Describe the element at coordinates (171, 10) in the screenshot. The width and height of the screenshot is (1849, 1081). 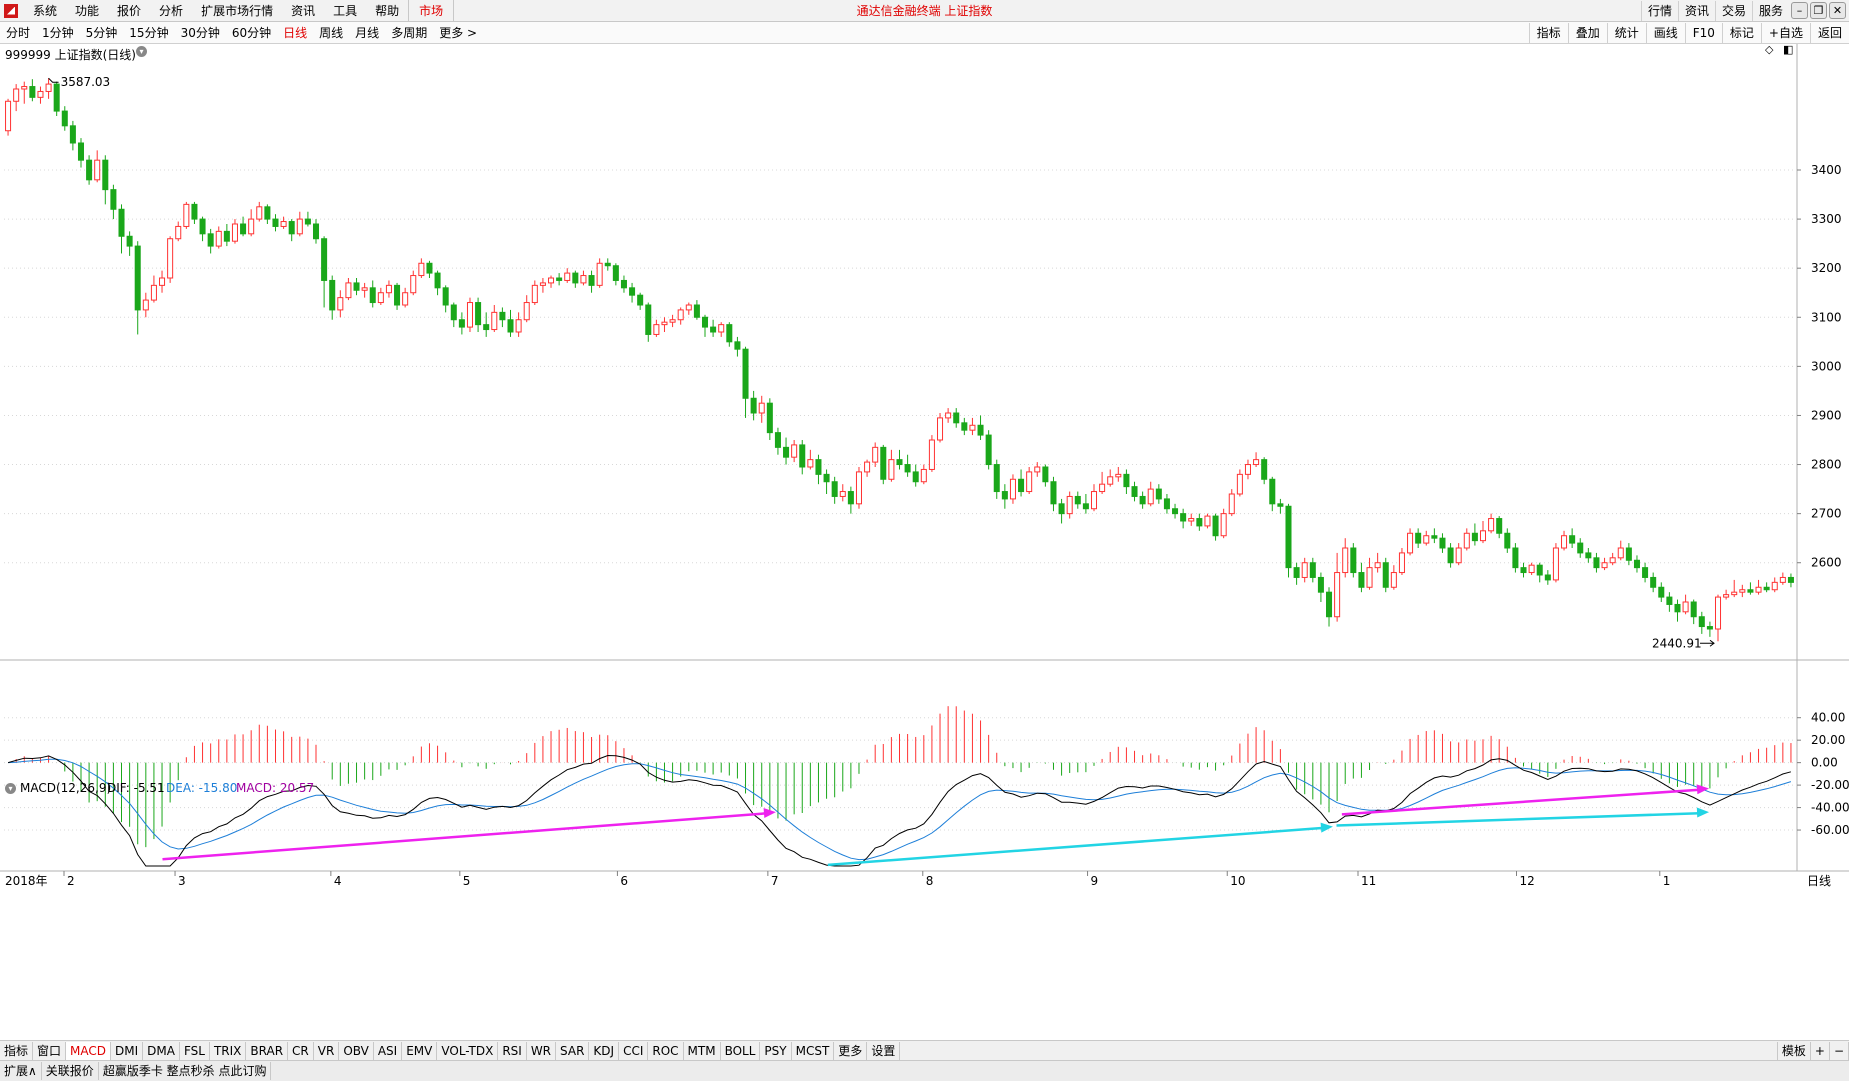
I see `menu-item-analysis: 分析` at that location.